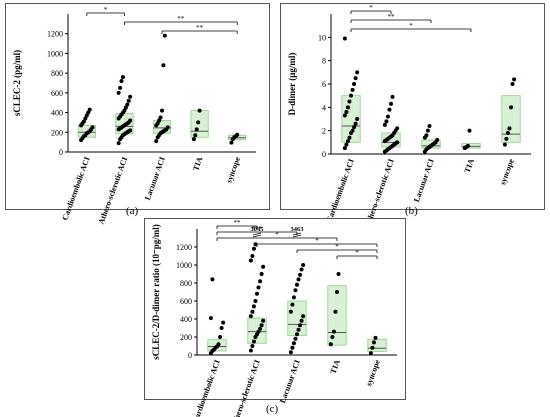  I want to click on y-tick-label: 600, so click(186, 301).